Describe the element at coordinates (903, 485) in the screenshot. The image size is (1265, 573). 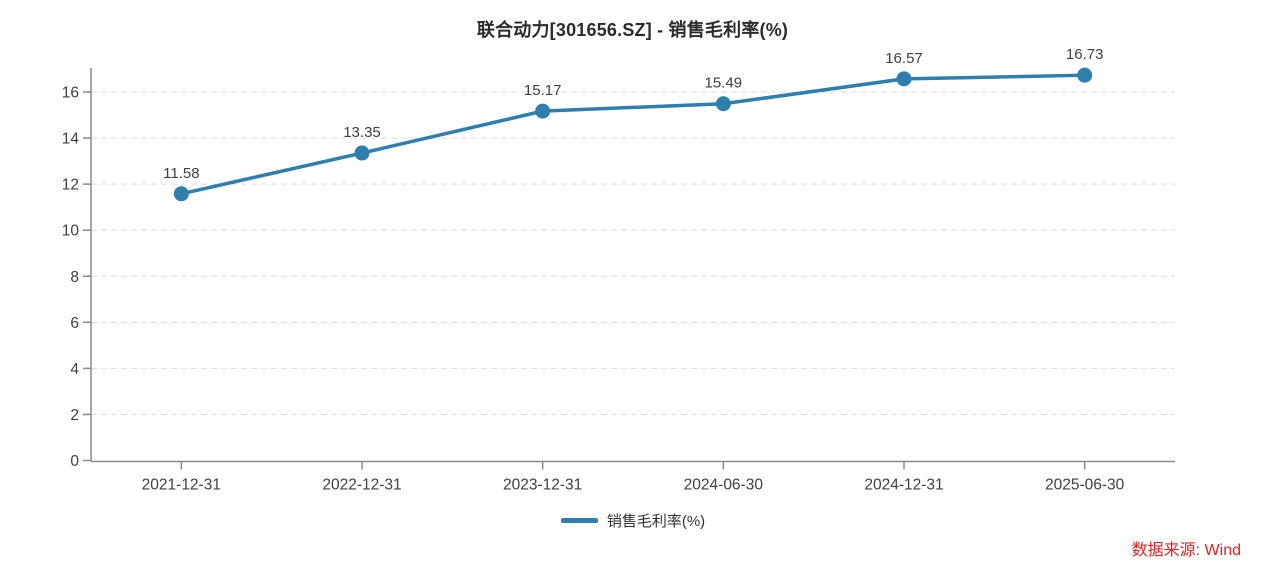
I see `x-tick-label: 2024-12-31` at that location.